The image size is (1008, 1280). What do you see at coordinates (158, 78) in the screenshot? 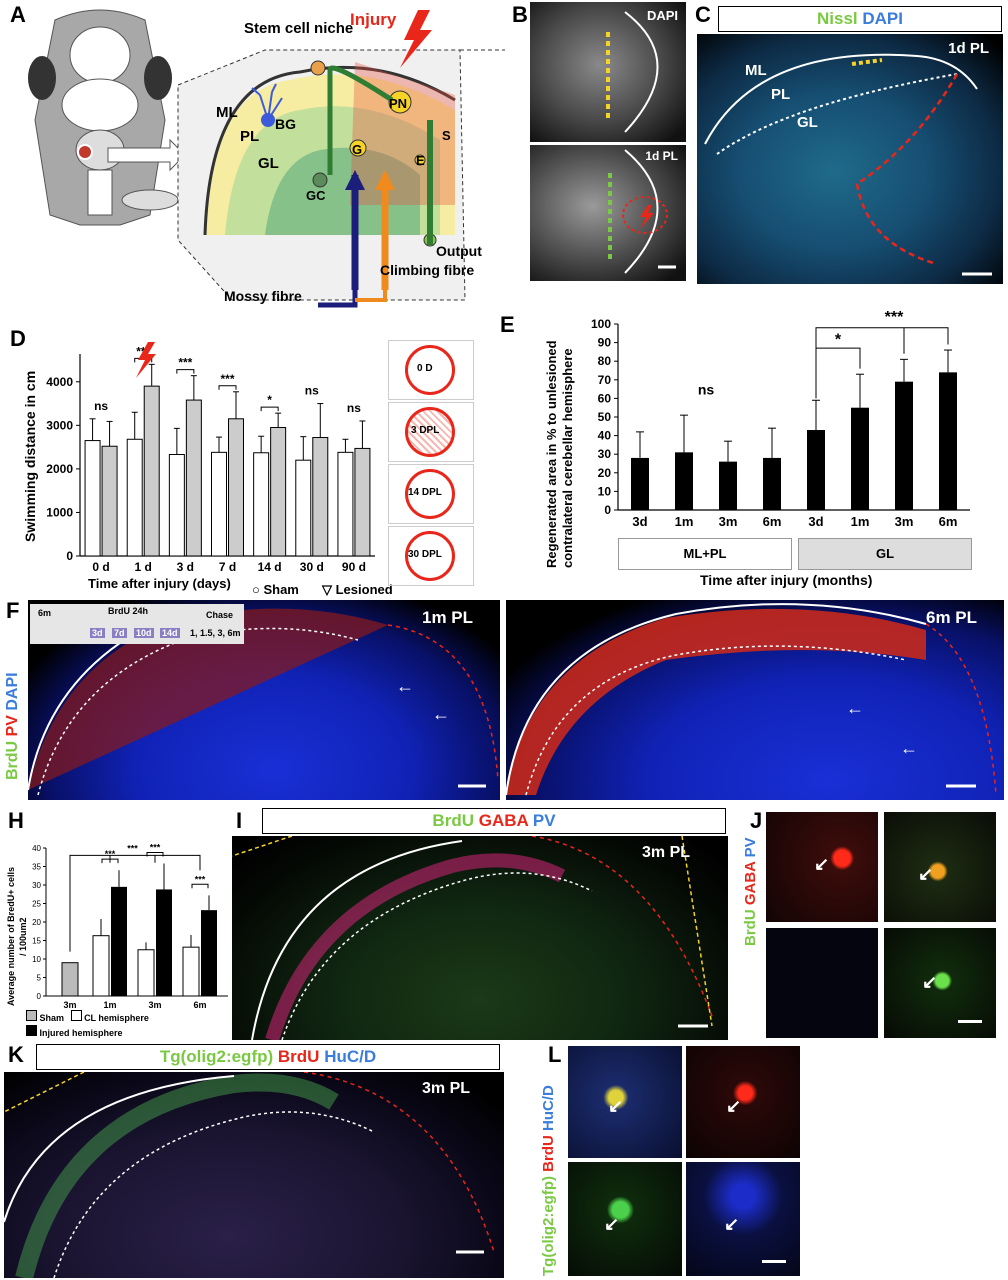
I see `fish-eye-right` at bounding box center [158, 78].